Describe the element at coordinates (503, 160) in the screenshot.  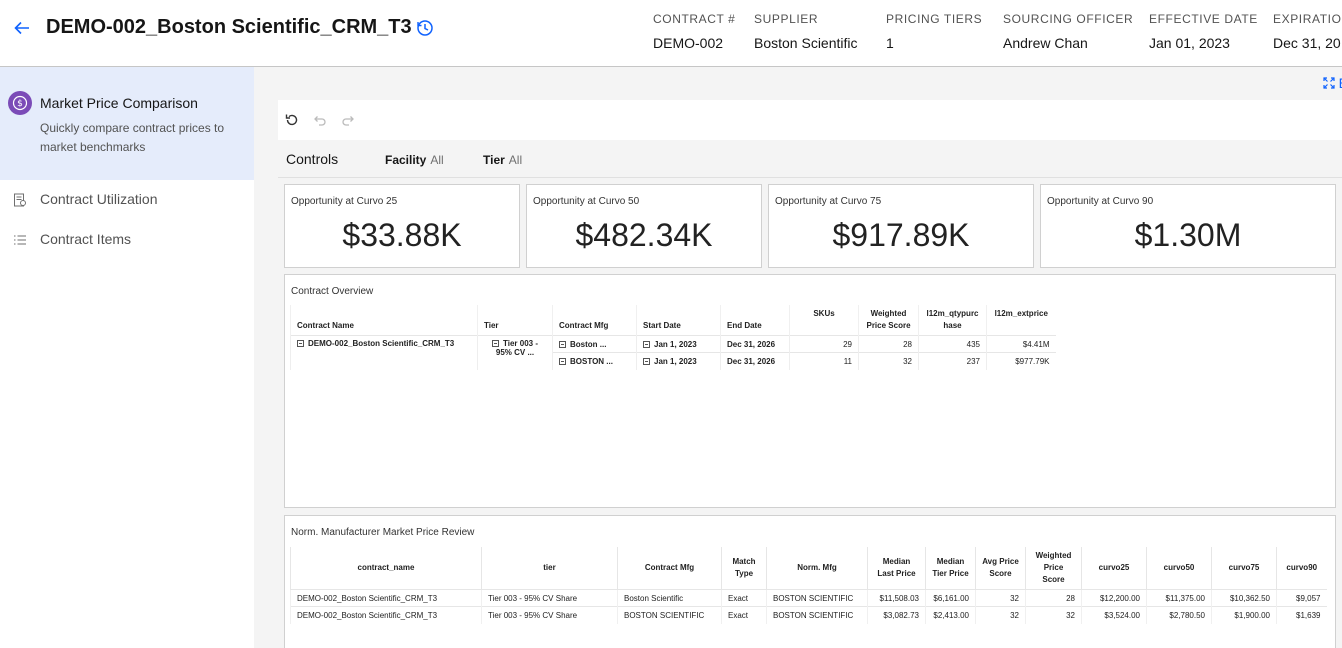
I see `tier-filter: Tier All` at that location.